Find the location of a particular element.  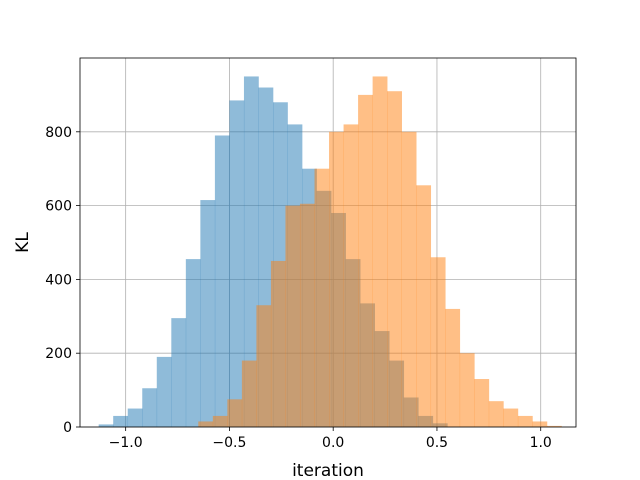

x-tick-label: 1.0 is located at coordinates (541, 443).